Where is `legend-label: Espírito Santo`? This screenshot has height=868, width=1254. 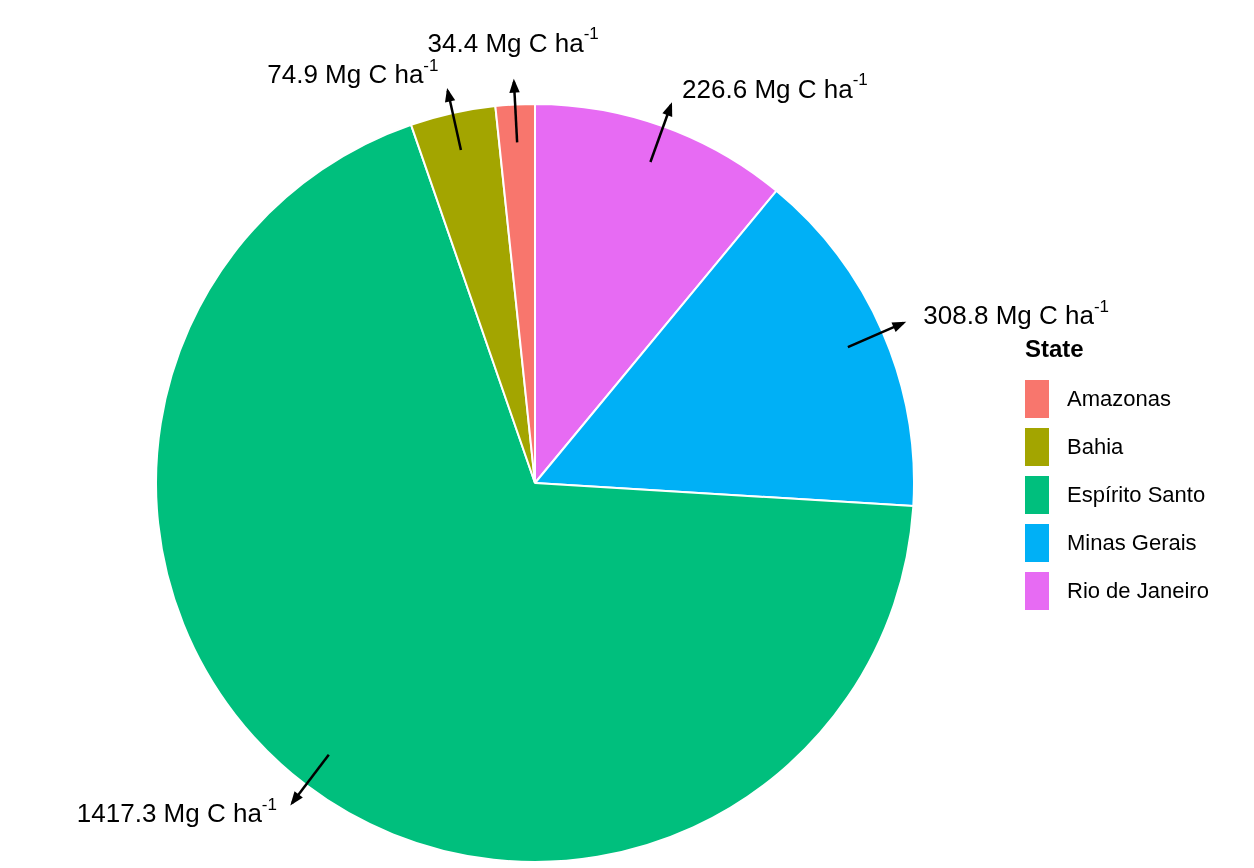 legend-label: Espírito Santo is located at coordinates (1136, 495).